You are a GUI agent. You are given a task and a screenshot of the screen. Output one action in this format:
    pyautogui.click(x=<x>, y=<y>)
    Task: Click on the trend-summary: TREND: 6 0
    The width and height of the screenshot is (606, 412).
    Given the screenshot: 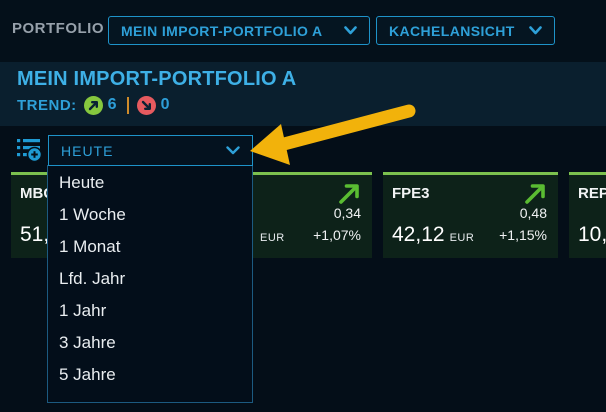 What is the action you would take?
    pyautogui.click(x=93, y=105)
    